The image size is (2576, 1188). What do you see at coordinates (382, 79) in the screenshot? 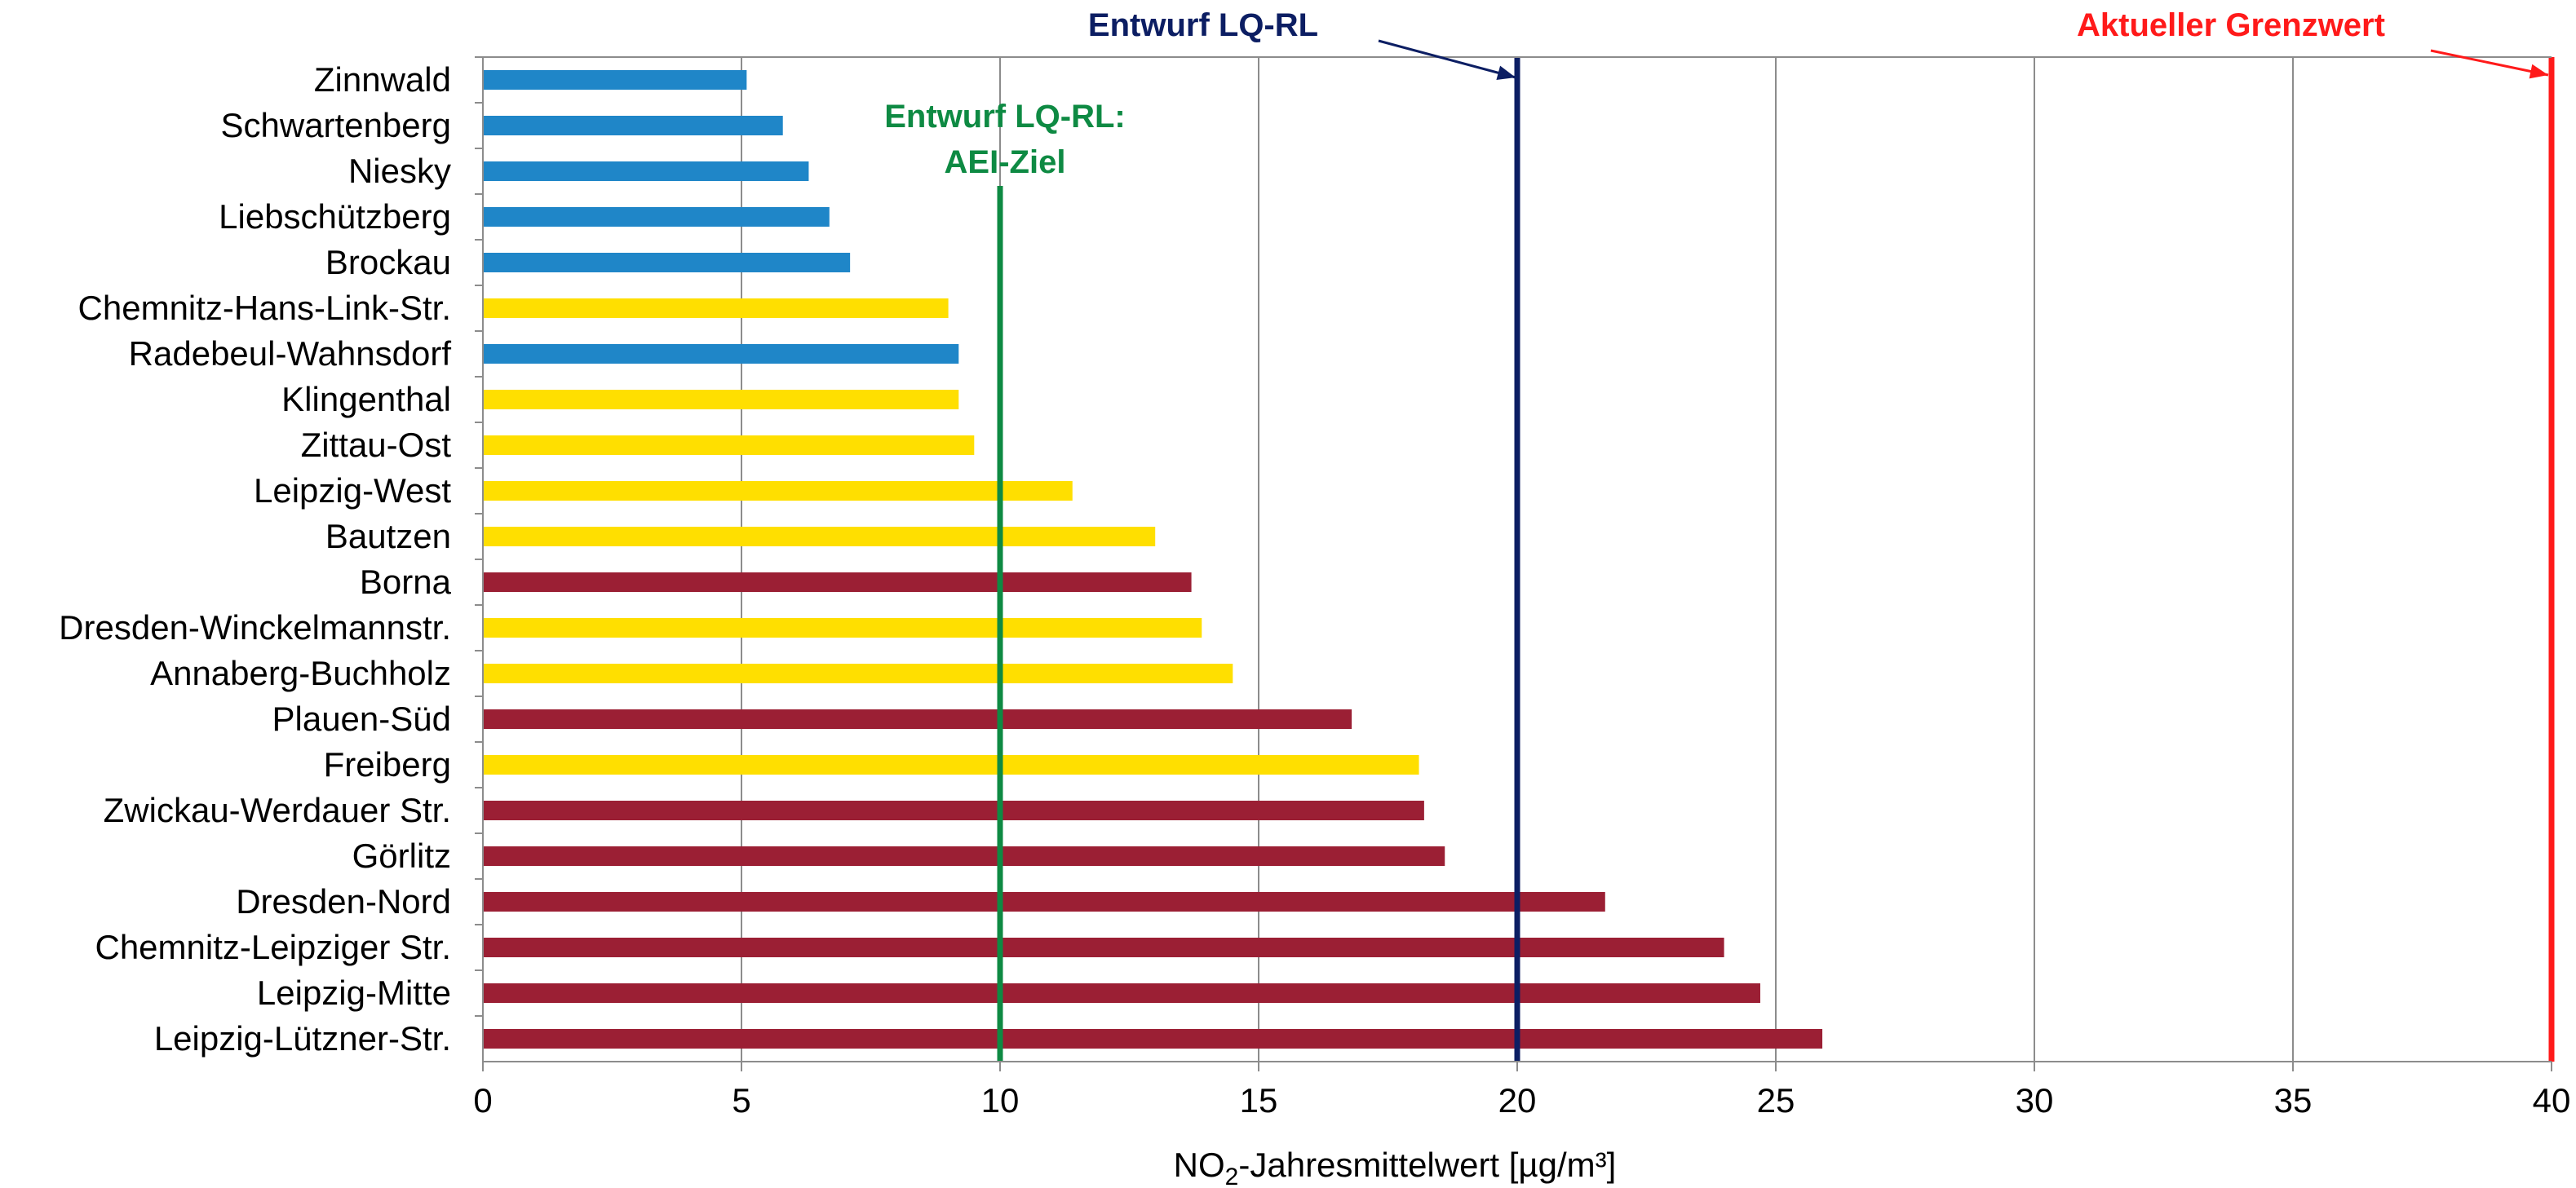
I see `category-label: Zinnwald` at bounding box center [382, 79].